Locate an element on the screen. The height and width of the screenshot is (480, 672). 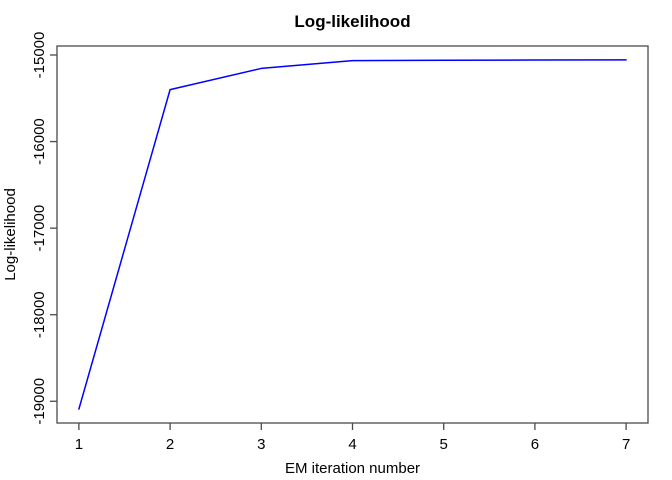
x-tick-label: 3 is located at coordinates (261, 444).